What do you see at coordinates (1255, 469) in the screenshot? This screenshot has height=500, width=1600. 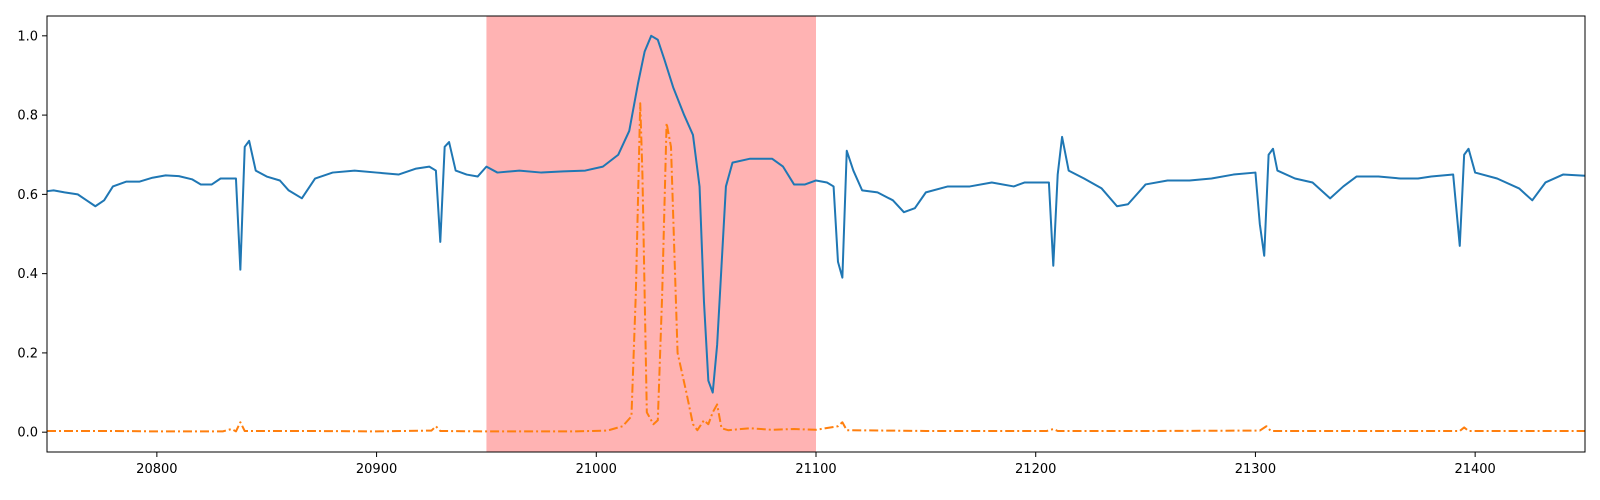 I see `x-tick-label: 21300` at bounding box center [1255, 469].